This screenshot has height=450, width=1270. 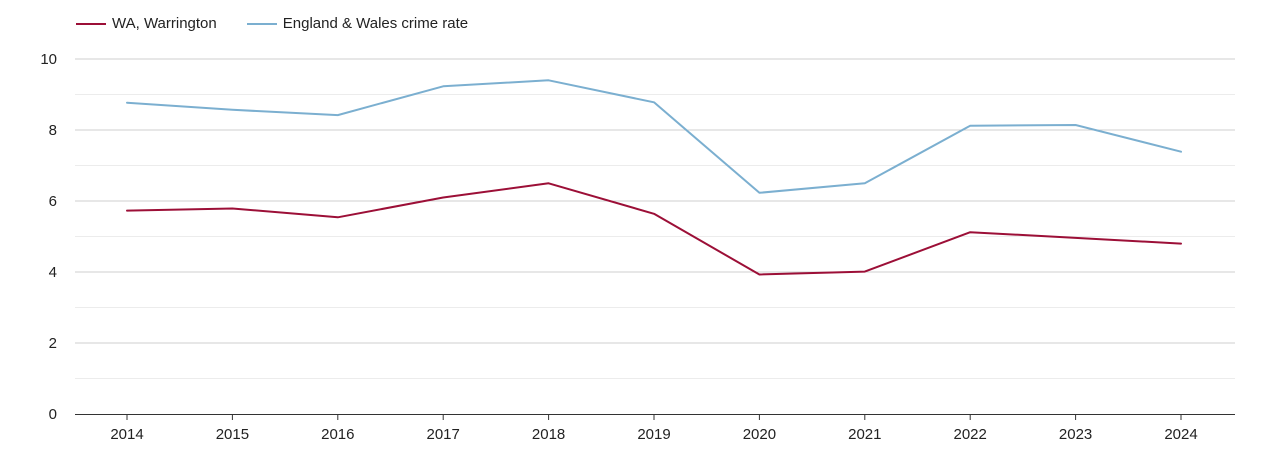 What do you see at coordinates (164, 23) in the screenshot?
I see `legend-label-warrington: WA, Warrington` at bounding box center [164, 23].